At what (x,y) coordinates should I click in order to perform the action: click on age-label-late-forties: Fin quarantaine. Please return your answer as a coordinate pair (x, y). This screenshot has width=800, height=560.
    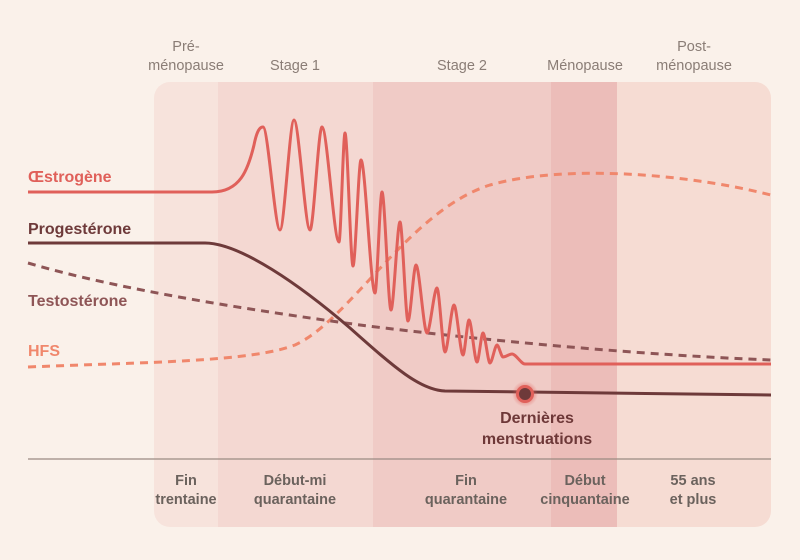
    Looking at the image, I should click on (466, 490).